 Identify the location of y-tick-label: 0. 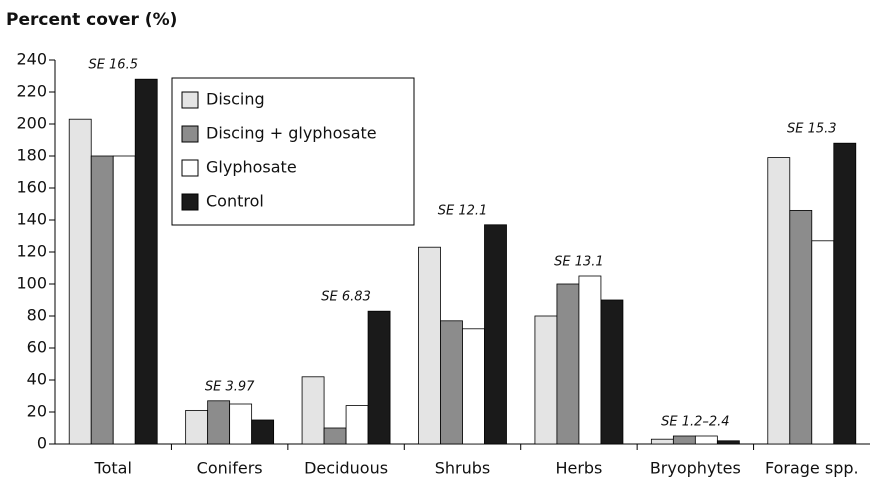
(42, 443).